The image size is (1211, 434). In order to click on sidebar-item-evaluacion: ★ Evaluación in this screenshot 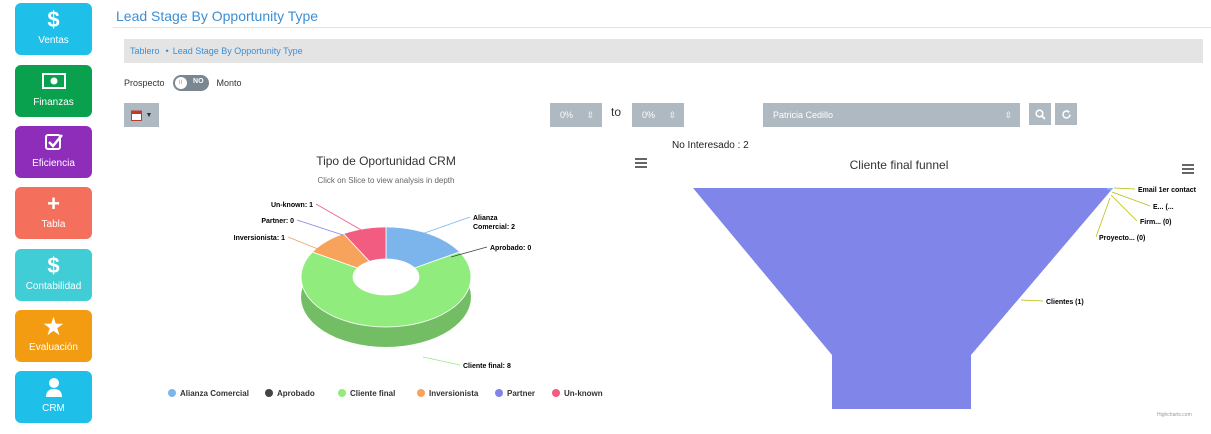, I will do `click(53, 336)`.